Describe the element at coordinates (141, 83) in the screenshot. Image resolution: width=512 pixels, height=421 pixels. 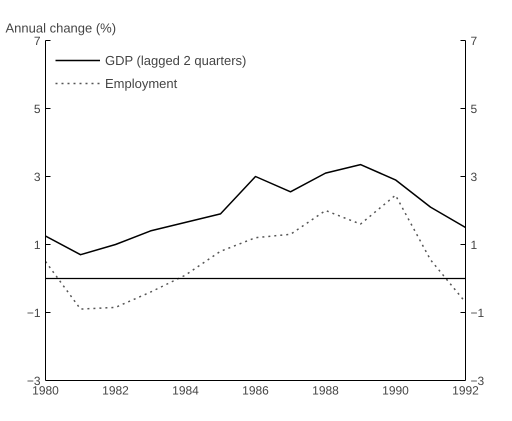
I see `legend-label: Employment` at that location.